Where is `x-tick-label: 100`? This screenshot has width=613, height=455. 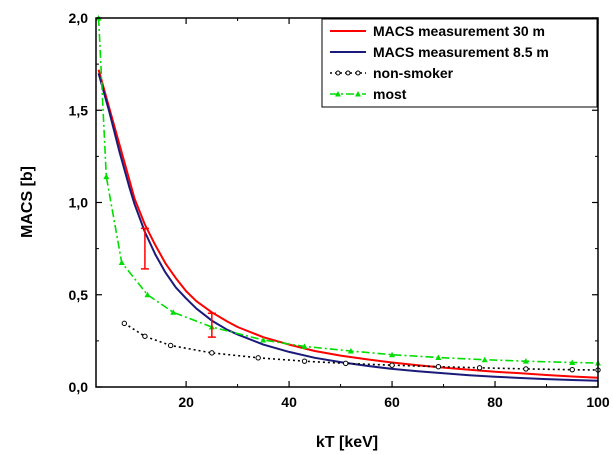 x-tick-label: 100 is located at coordinates (598, 402).